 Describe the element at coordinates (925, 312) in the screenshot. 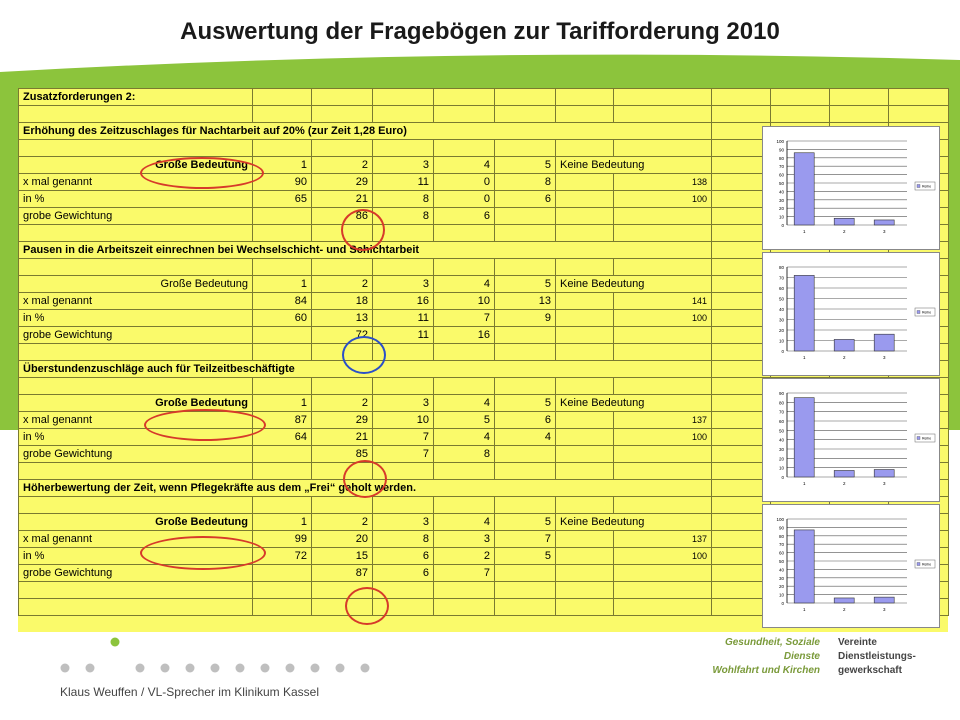

I see `legend-box` at that location.